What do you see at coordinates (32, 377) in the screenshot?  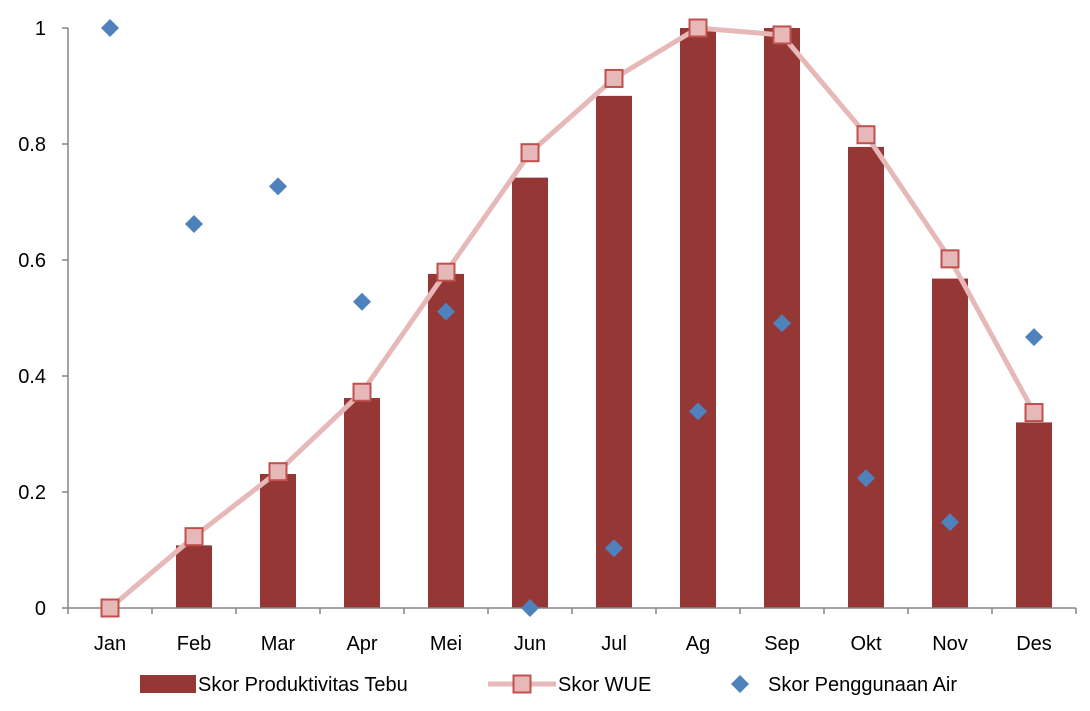 I see `y-tick-label: 0.4` at bounding box center [32, 377].